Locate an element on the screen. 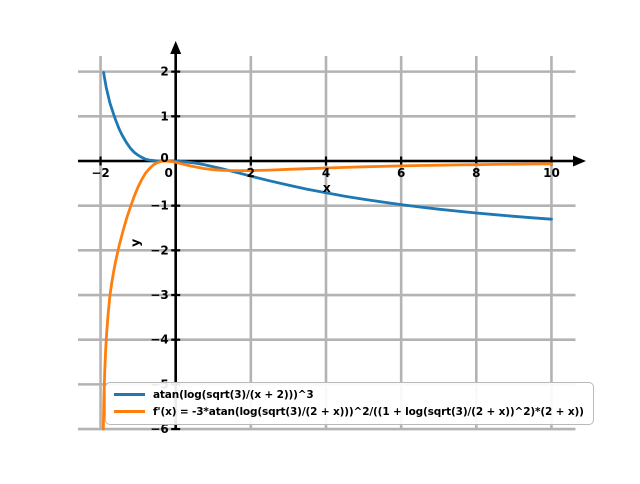 This screenshot has height=484, width=640. legend-entry-function: atan(log(sqrt(3)/(x + 2)))^3 is located at coordinates (349, 394).